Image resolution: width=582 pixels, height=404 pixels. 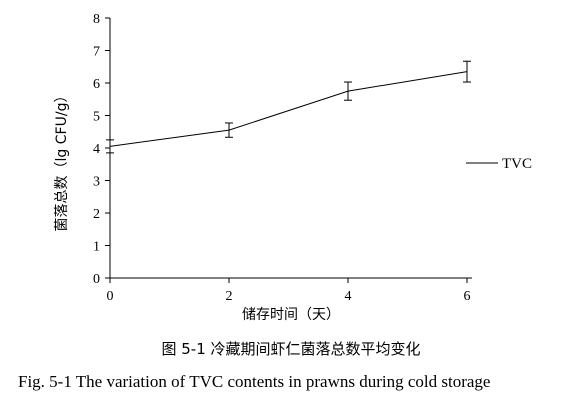 I want to click on x-tick-label: 6, so click(x=467, y=296).